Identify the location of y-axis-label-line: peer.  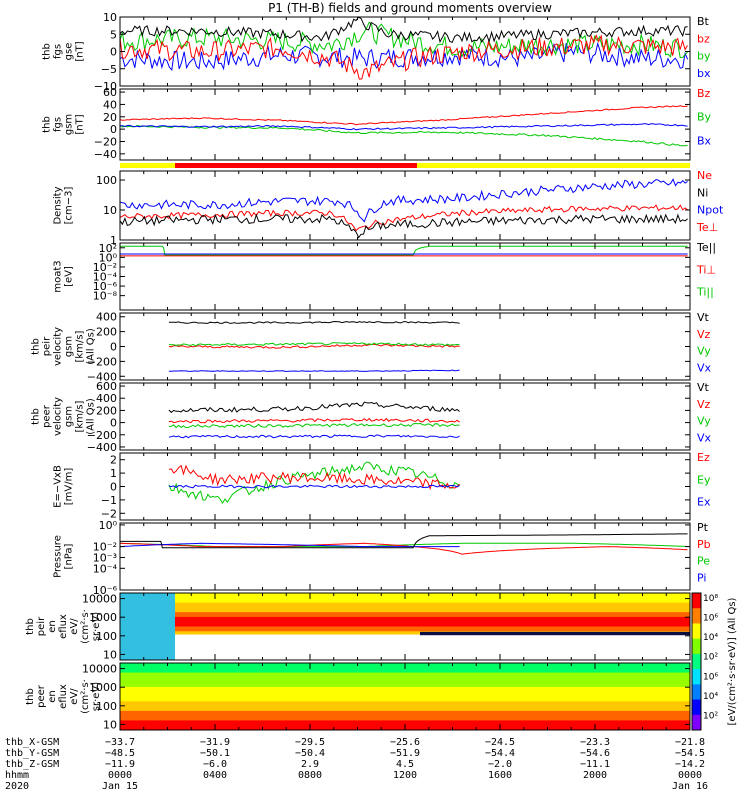
(41, 696).